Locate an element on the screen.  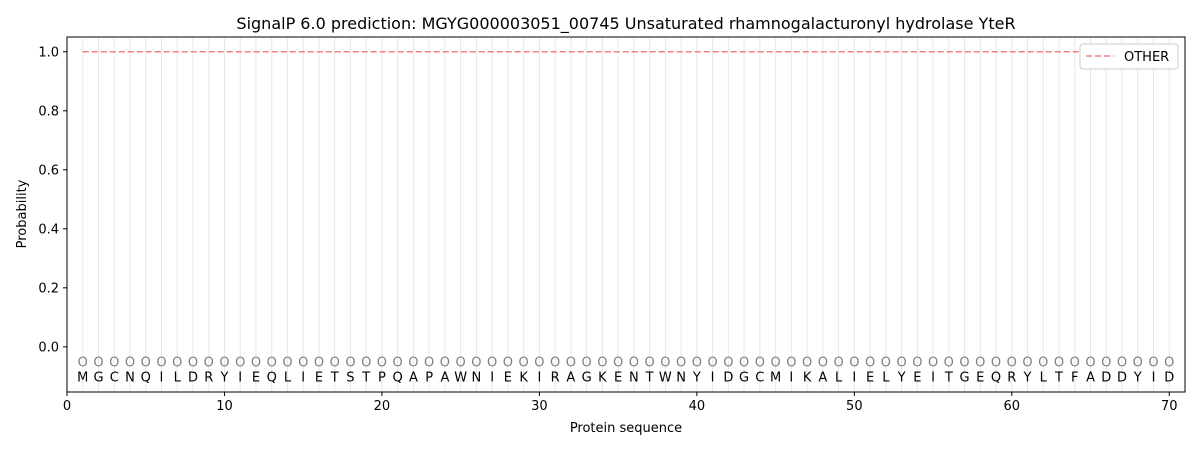
y-tick-label: 0.8 is located at coordinates (48, 111).